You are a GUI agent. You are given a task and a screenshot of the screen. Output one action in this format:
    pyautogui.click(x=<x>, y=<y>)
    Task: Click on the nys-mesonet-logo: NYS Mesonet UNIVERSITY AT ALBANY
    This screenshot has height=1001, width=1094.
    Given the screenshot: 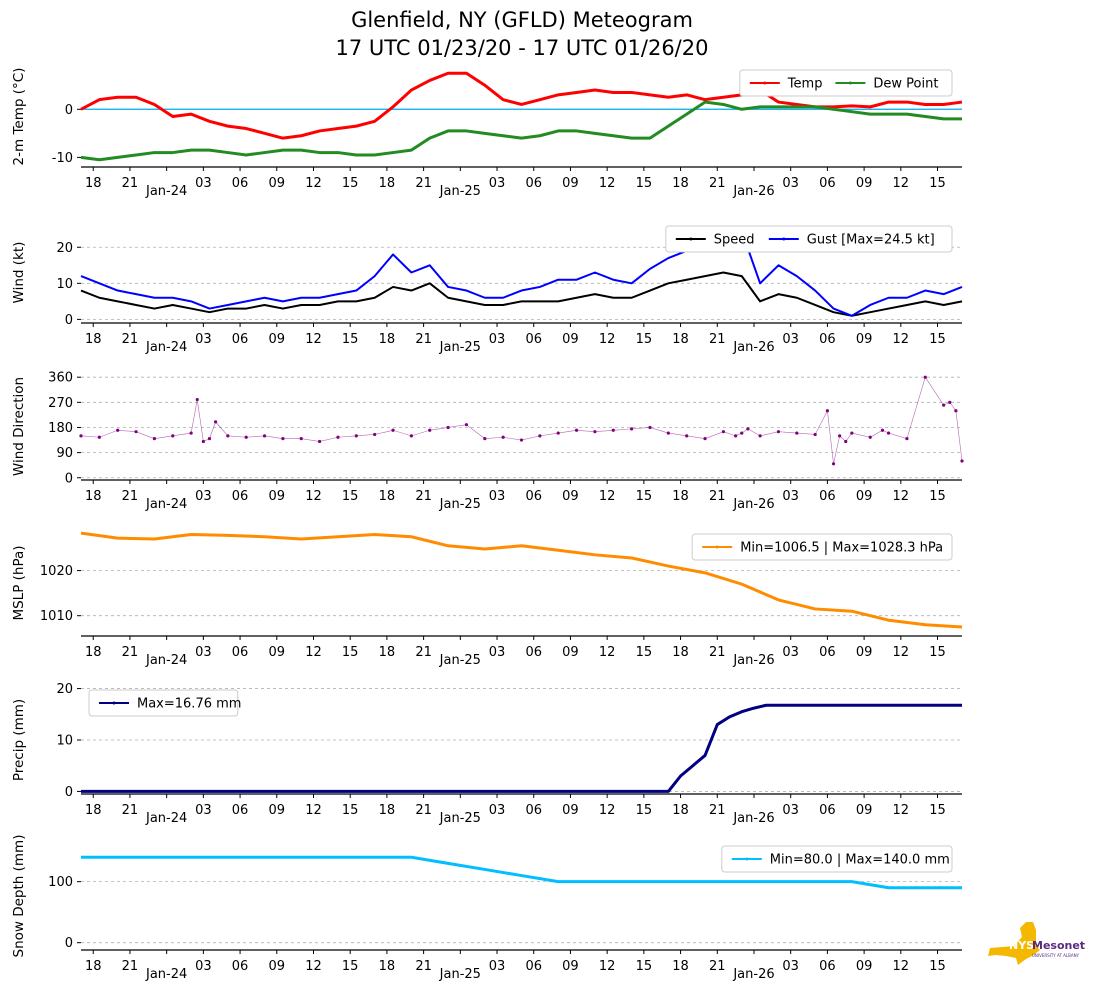 What is the action you would take?
    pyautogui.click(x=1036, y=943)
    